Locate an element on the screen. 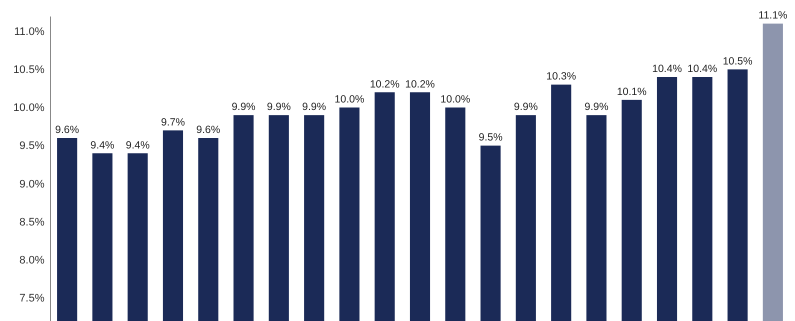 The height and width of the screenshot is (321, 795). y-tick-label: 8.5% is located at coordinates (32, 222).